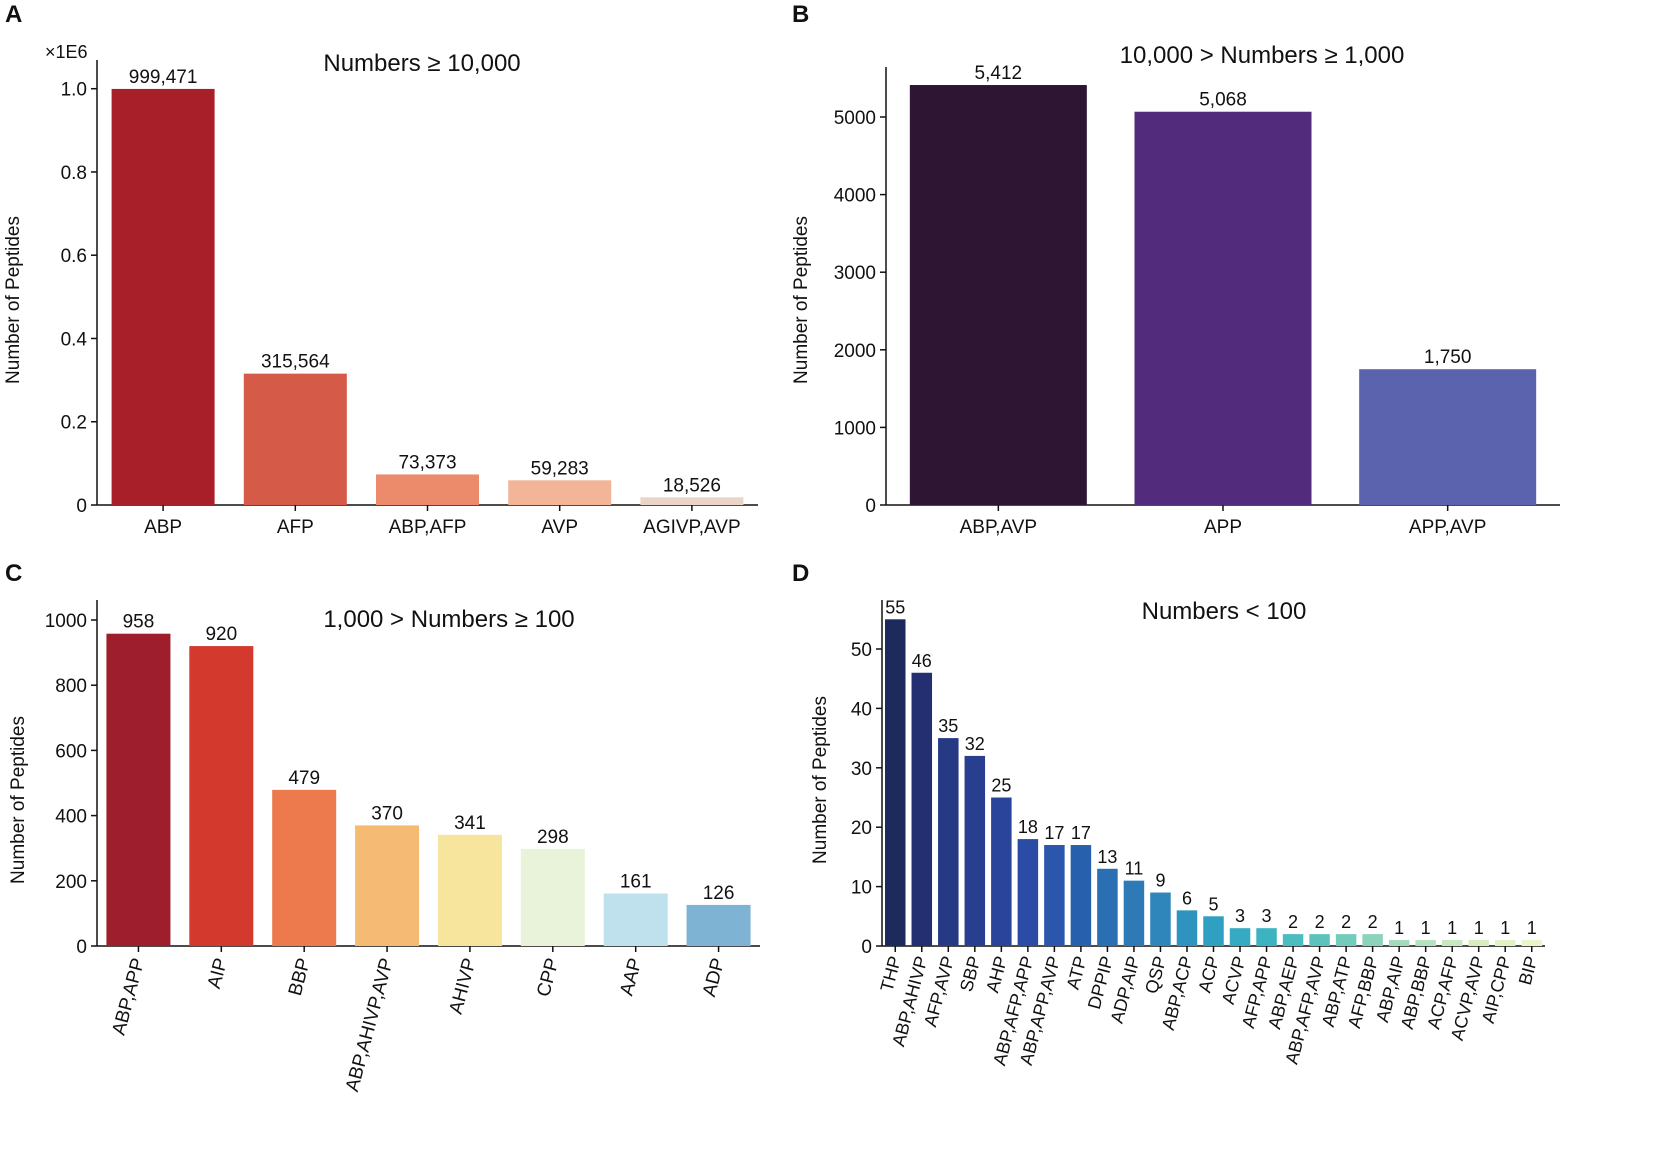 Image resolution: width=1655 pixels, height=1158 pixels. Describe the element at coordinates (448, 619) in the screenshot. I see `chart-title: 1,000 > Numbers ≥ 100` at that location.